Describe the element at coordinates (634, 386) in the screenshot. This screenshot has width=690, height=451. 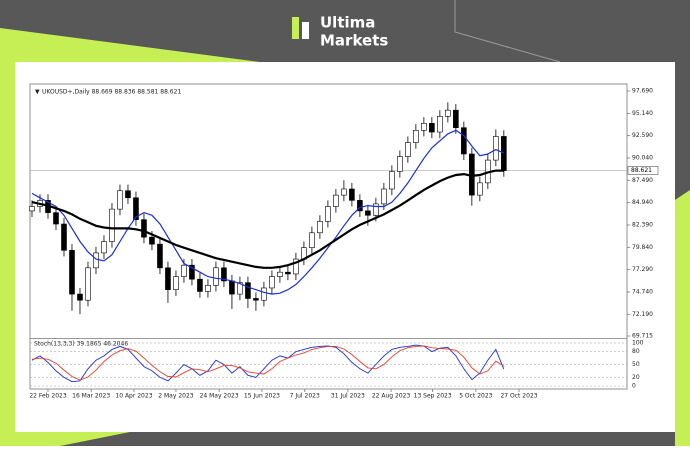
I see `y-tick-label: 0` at that location.